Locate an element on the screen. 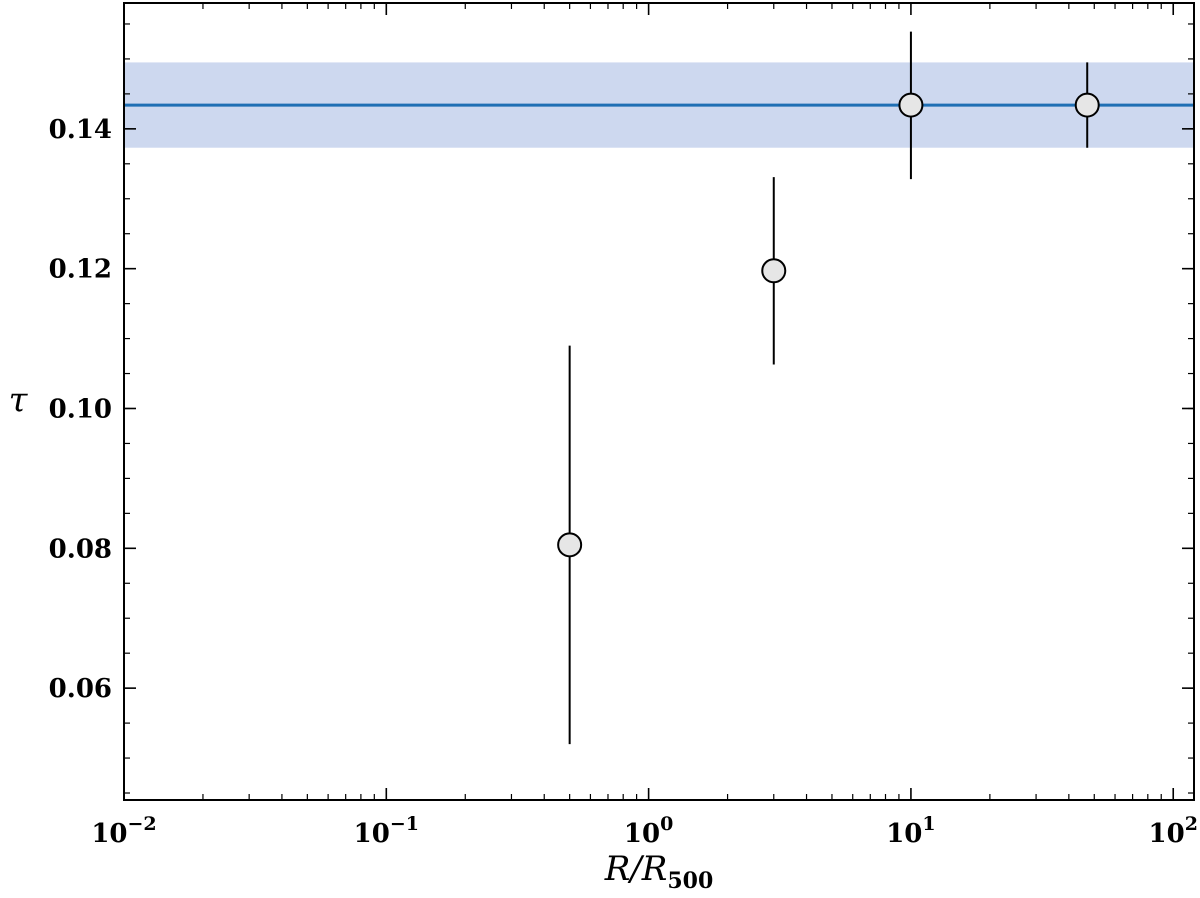 The width and height of the screenshot is (1200, 898). x-tick-label-2: 10⁰ is located at coordinates (648, 831).